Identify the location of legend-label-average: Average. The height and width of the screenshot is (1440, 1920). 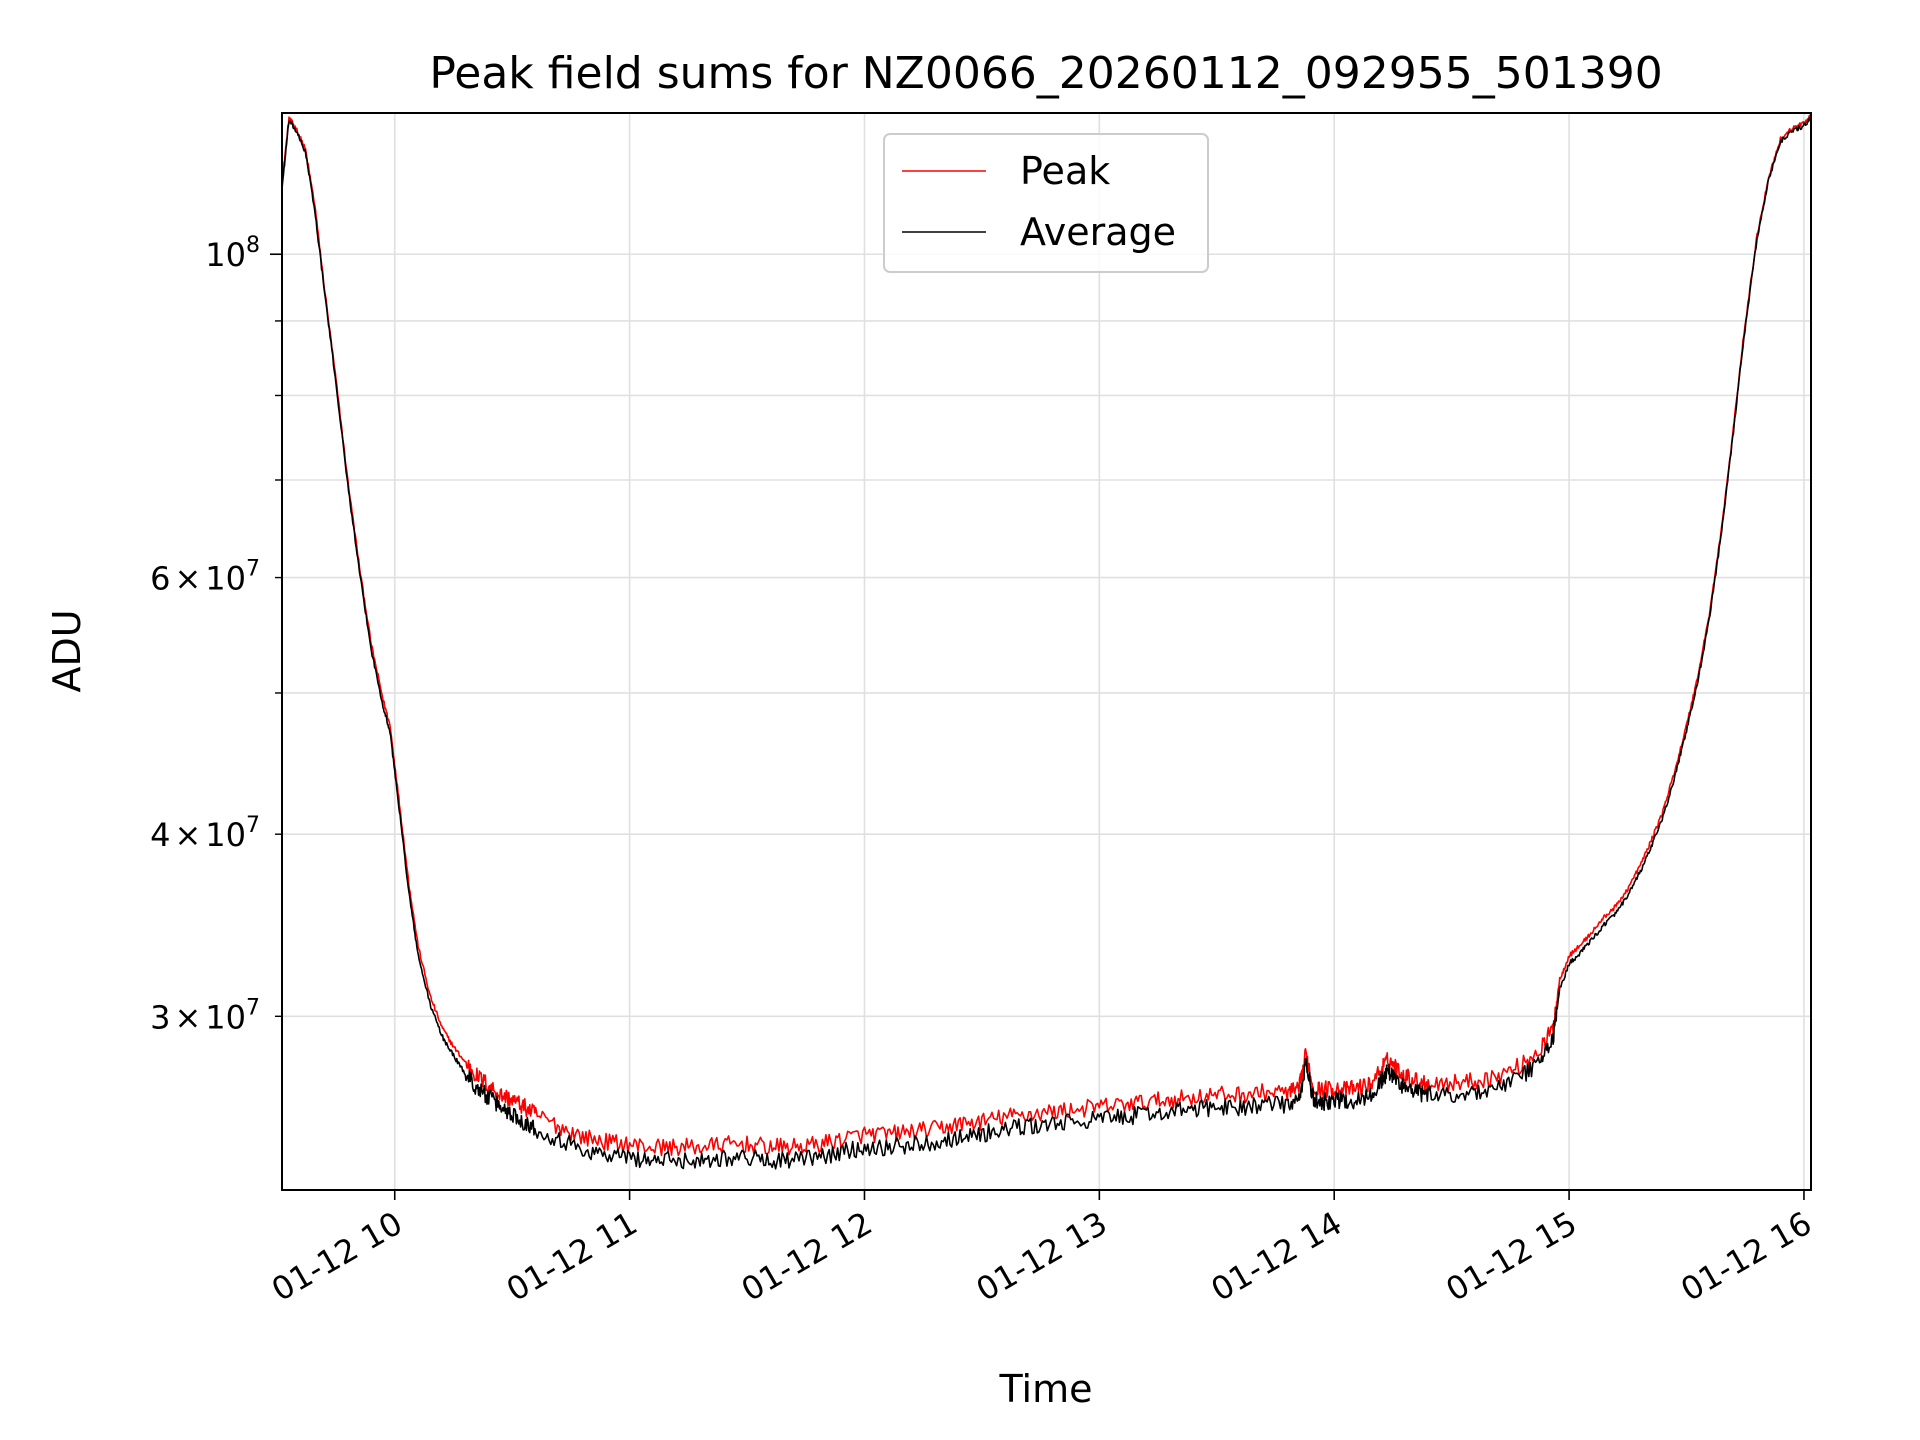
(1098, 232).